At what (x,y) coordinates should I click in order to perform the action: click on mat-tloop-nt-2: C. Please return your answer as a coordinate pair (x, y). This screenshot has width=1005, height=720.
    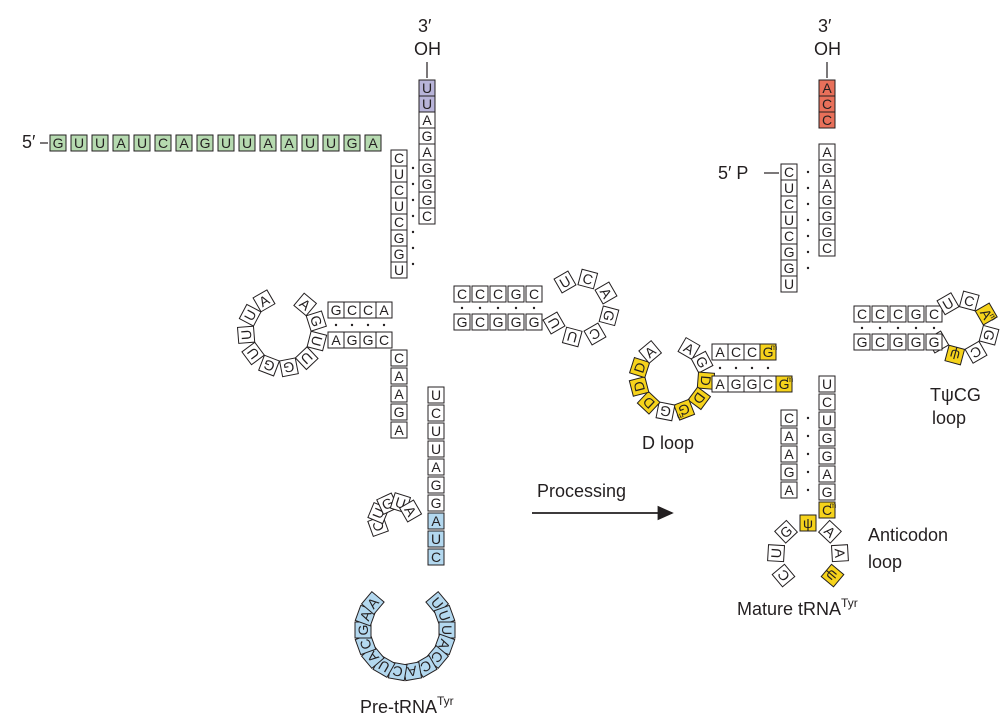
    Looking at the image, I should click on (969, 301).